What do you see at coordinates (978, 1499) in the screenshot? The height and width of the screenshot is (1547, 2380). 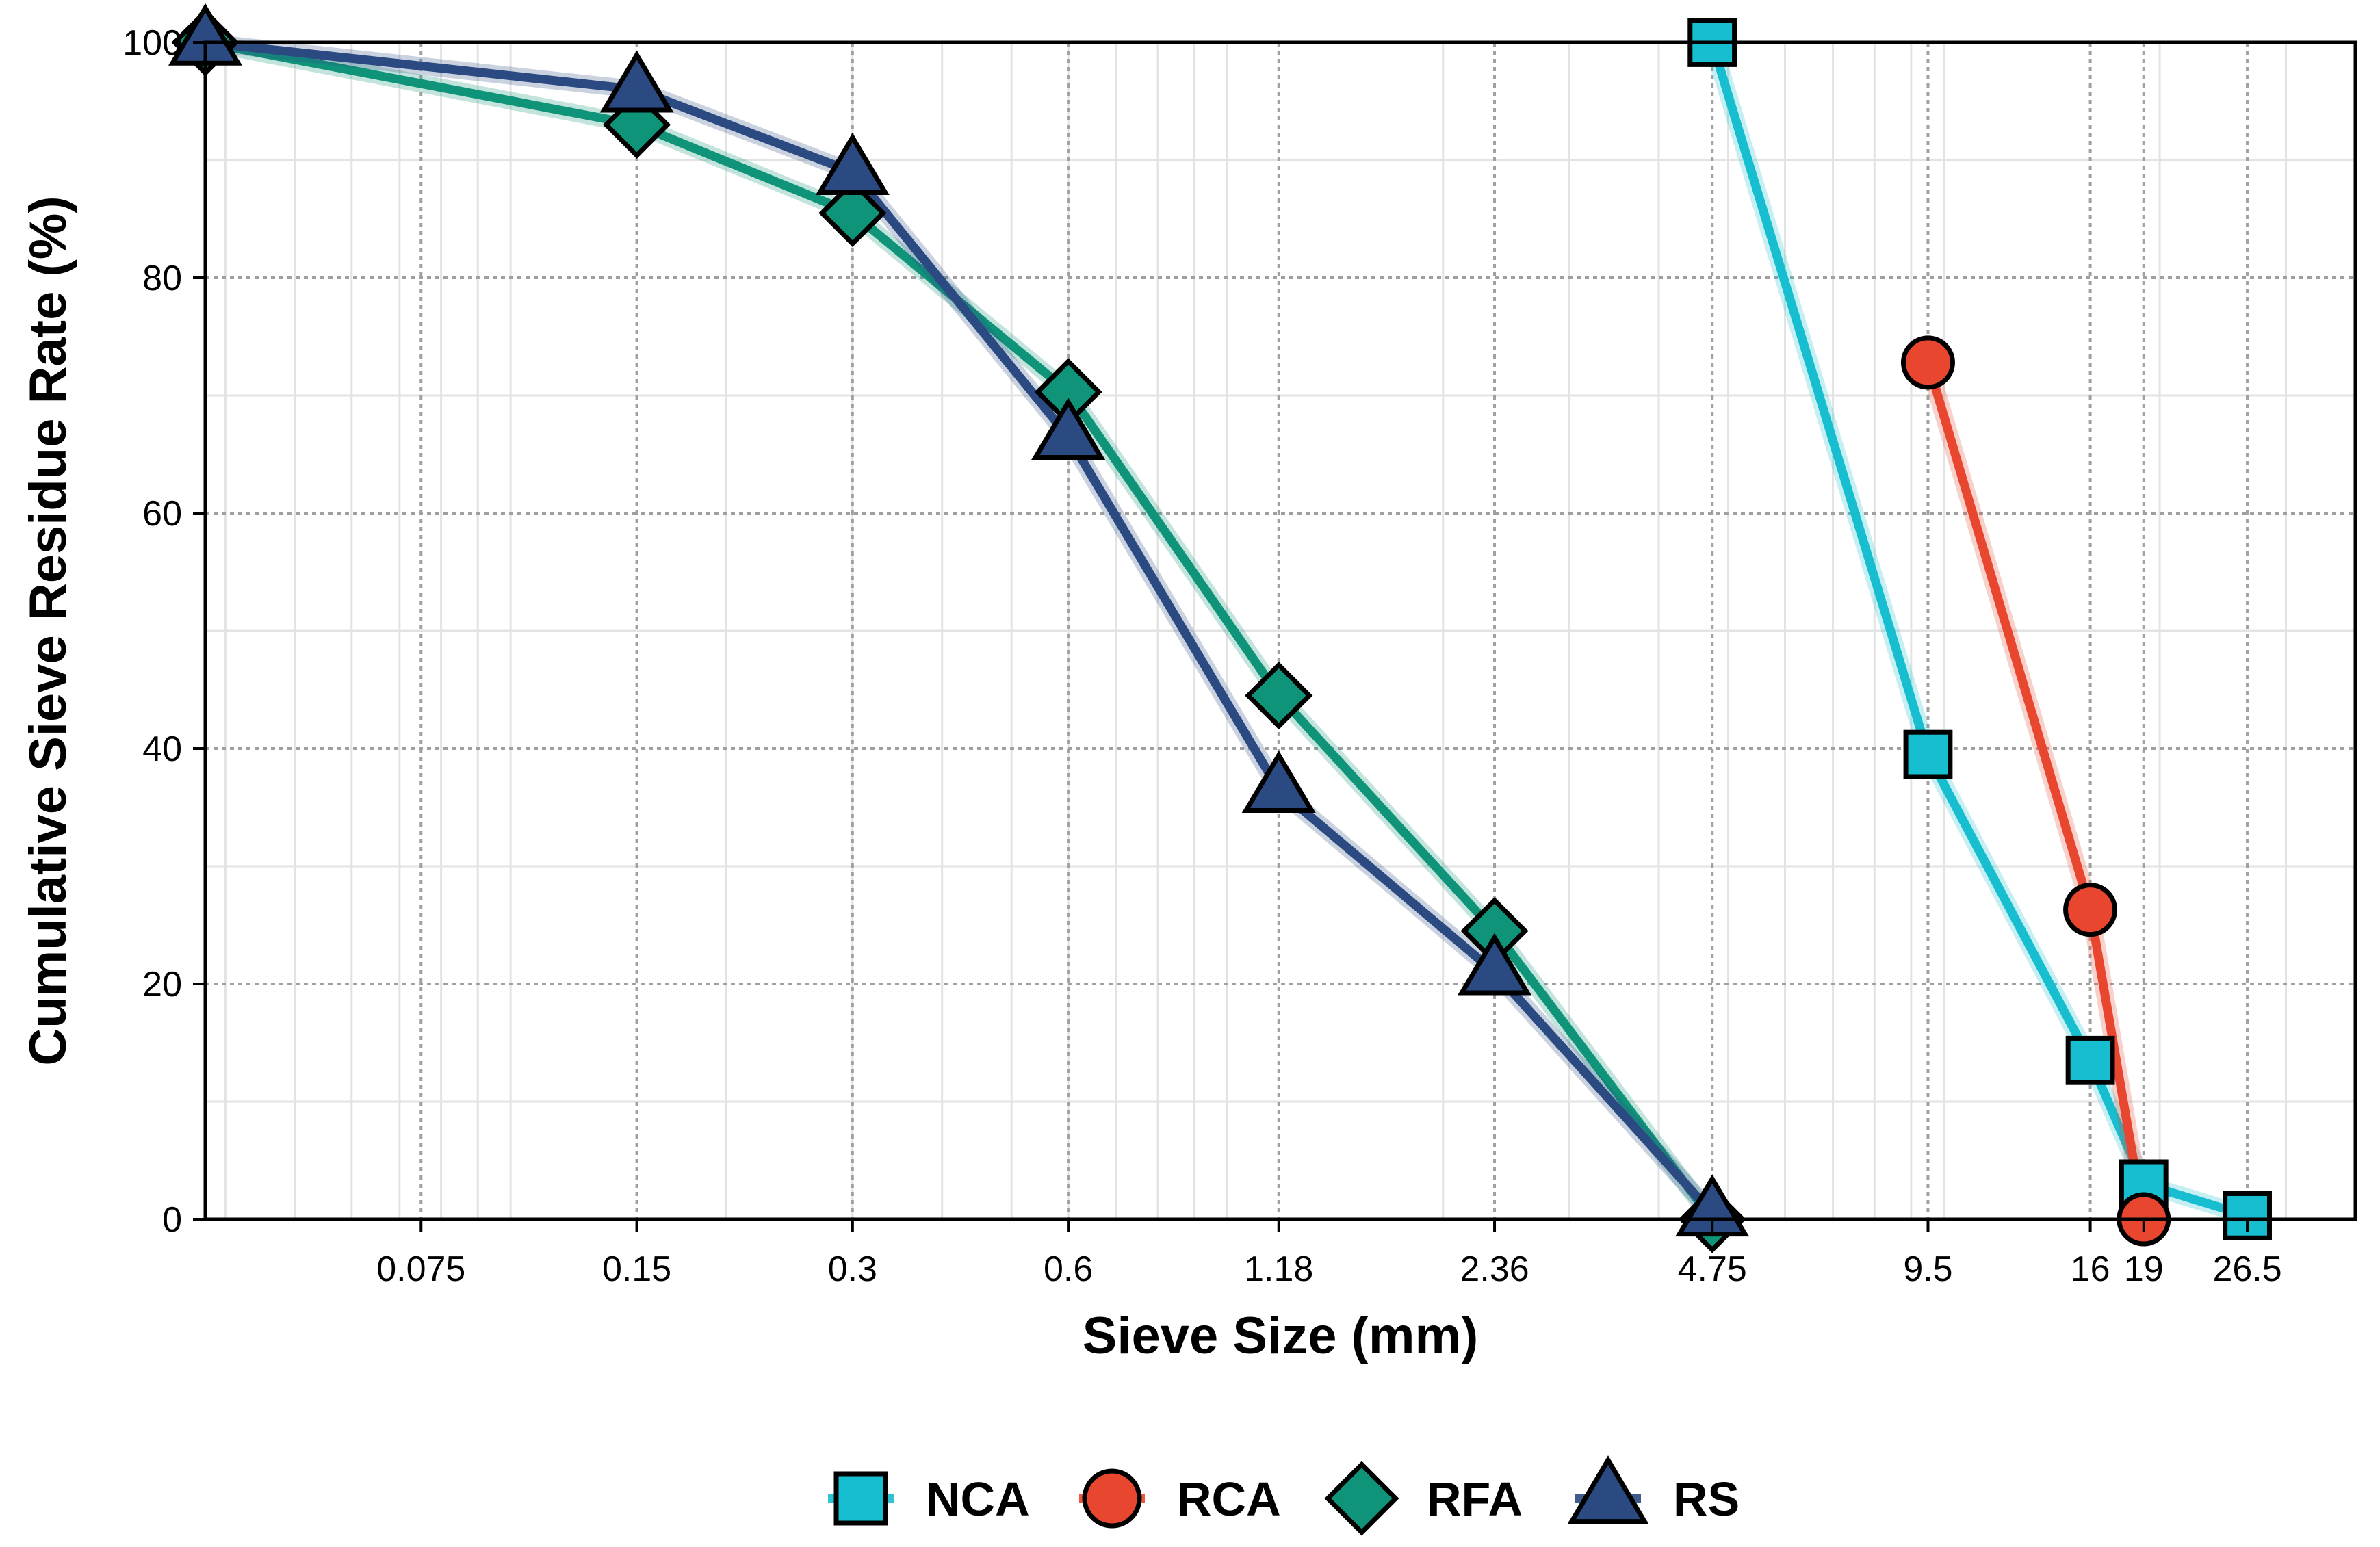 I see `legend-label: NCA` at bounding box center [978, 1499].